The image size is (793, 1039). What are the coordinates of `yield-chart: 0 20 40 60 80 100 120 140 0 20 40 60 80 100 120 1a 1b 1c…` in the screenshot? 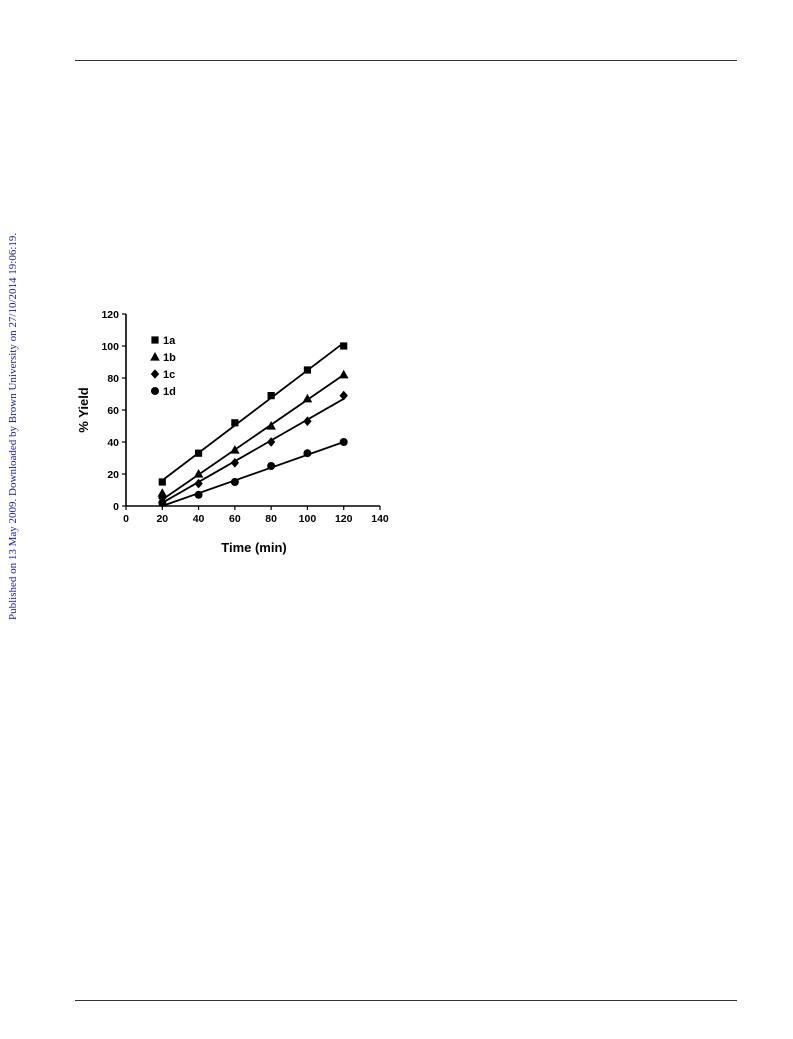 It's located at (232, 432).